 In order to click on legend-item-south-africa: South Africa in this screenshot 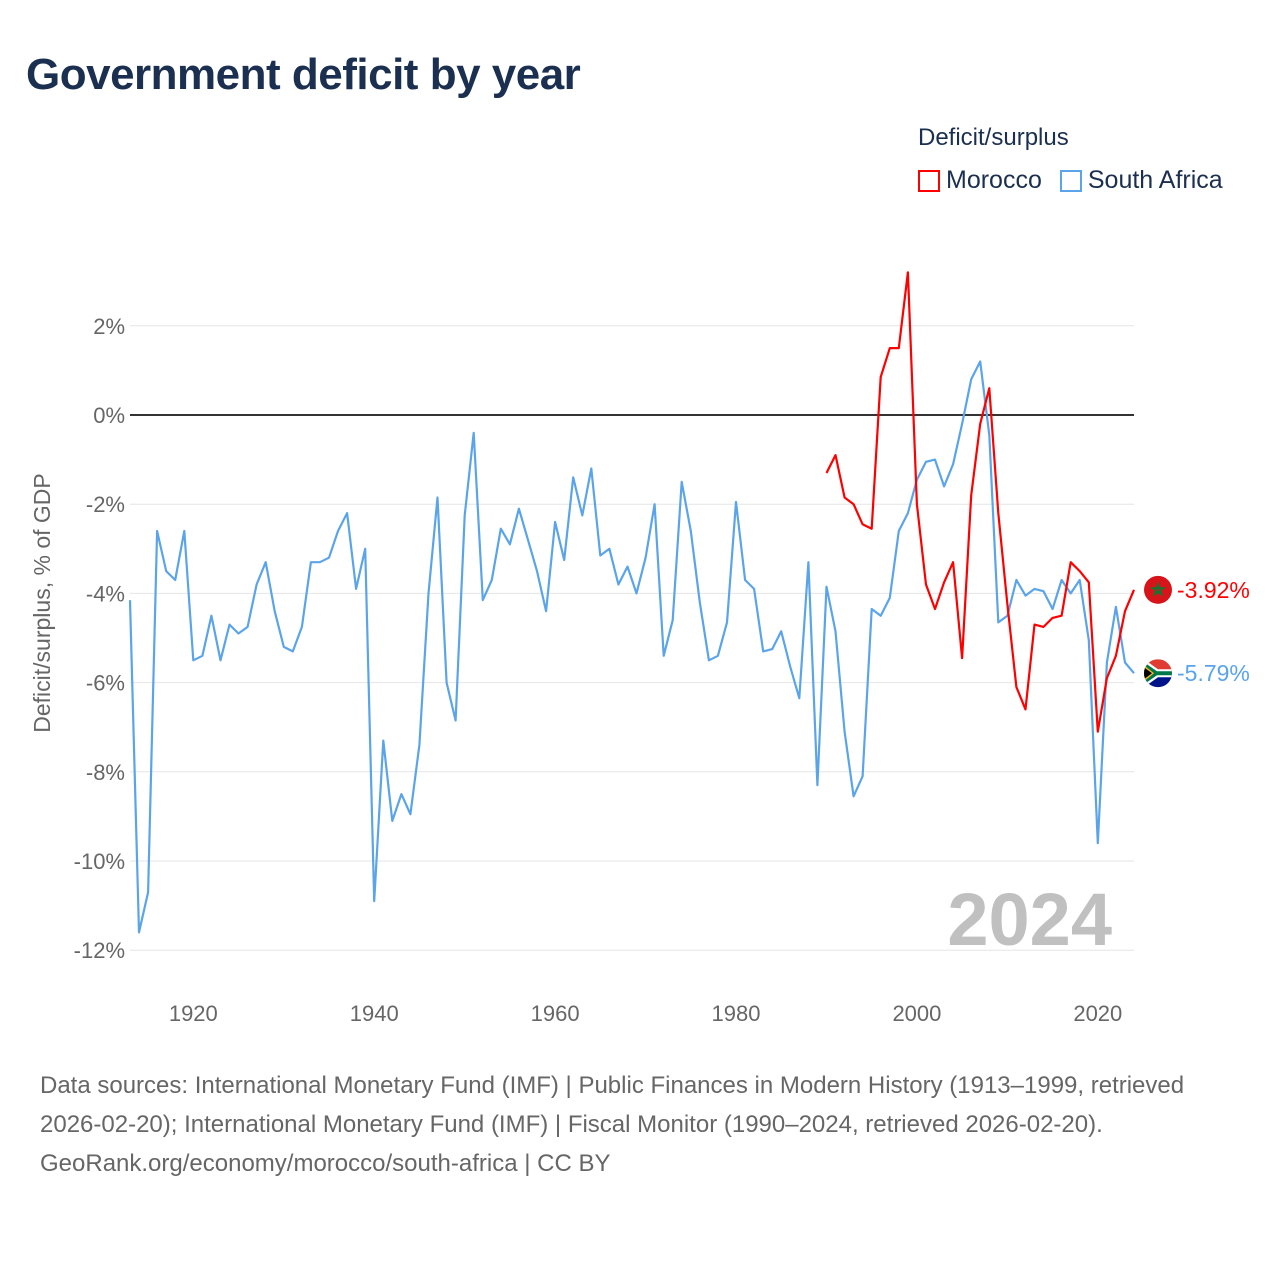, I will do `click(1141, 180)`.